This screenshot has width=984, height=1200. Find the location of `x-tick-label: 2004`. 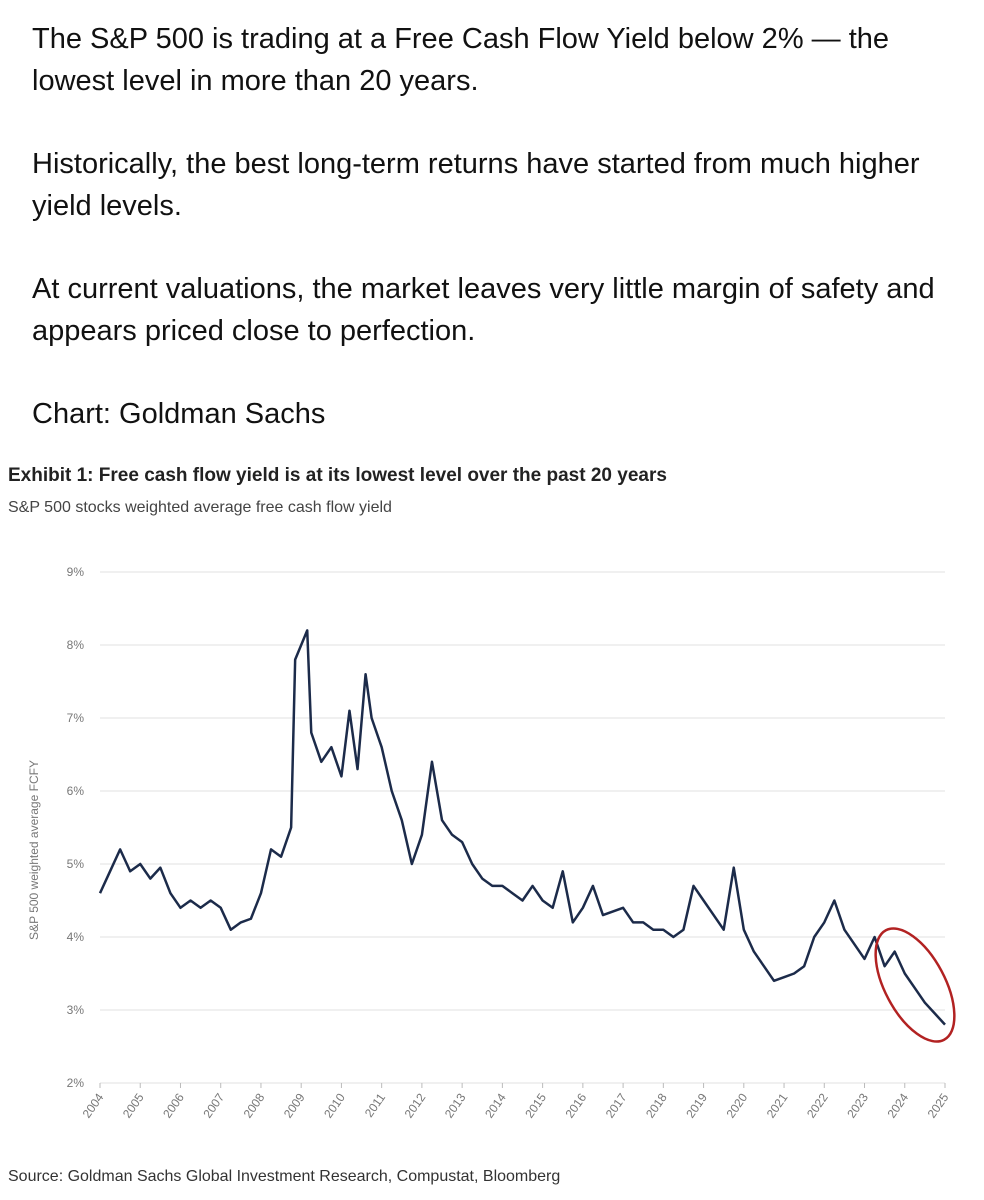

x-tick-label: 2004 is located at coordinates (93, 1105).